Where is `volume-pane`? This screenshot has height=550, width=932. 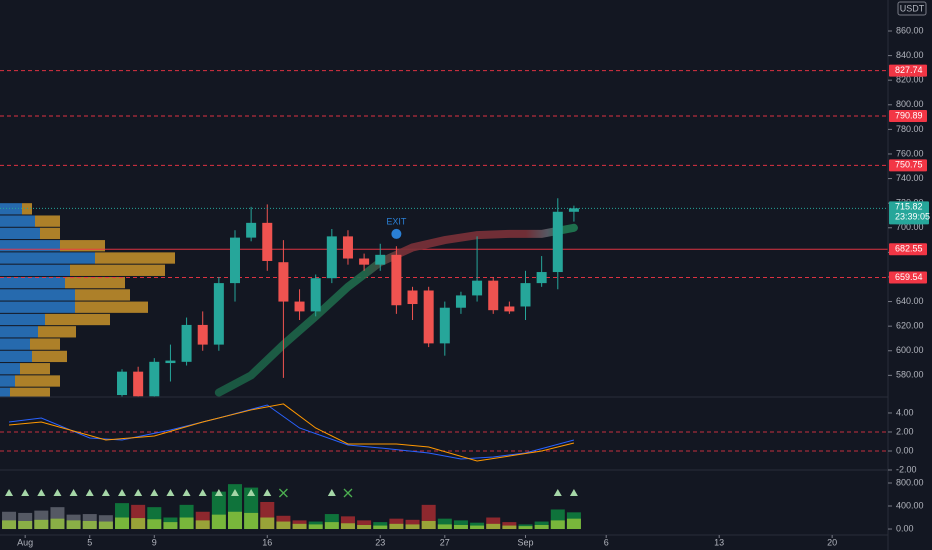
volume-pane is located at coordinates (291, 507).